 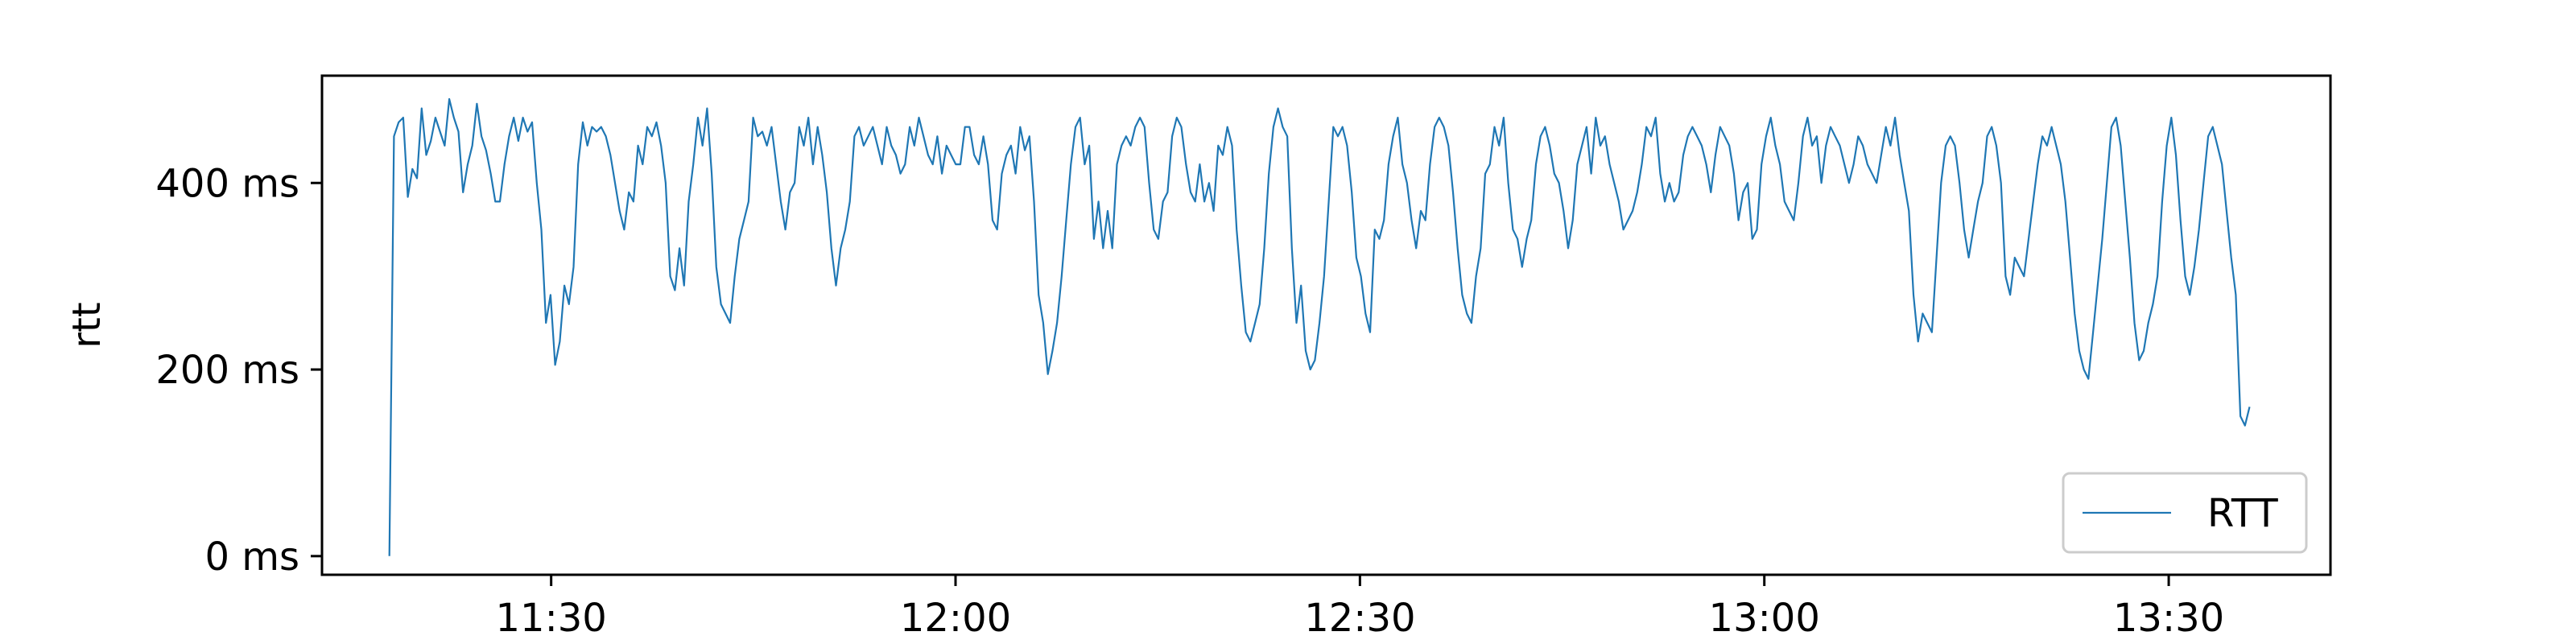 I want to click on x-tick-label: 13:30, so click(x=2168, y=618).